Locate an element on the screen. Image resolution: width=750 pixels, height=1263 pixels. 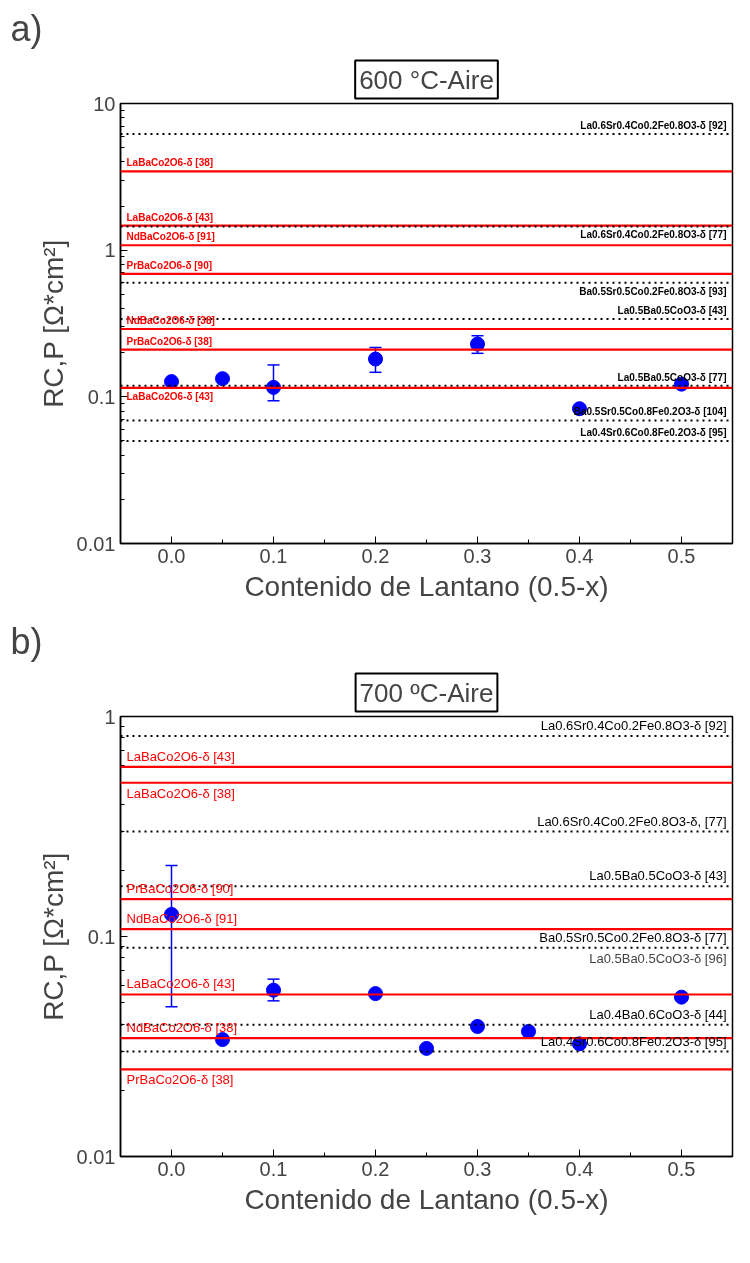
text: a) is located at coordinates (26, 28).